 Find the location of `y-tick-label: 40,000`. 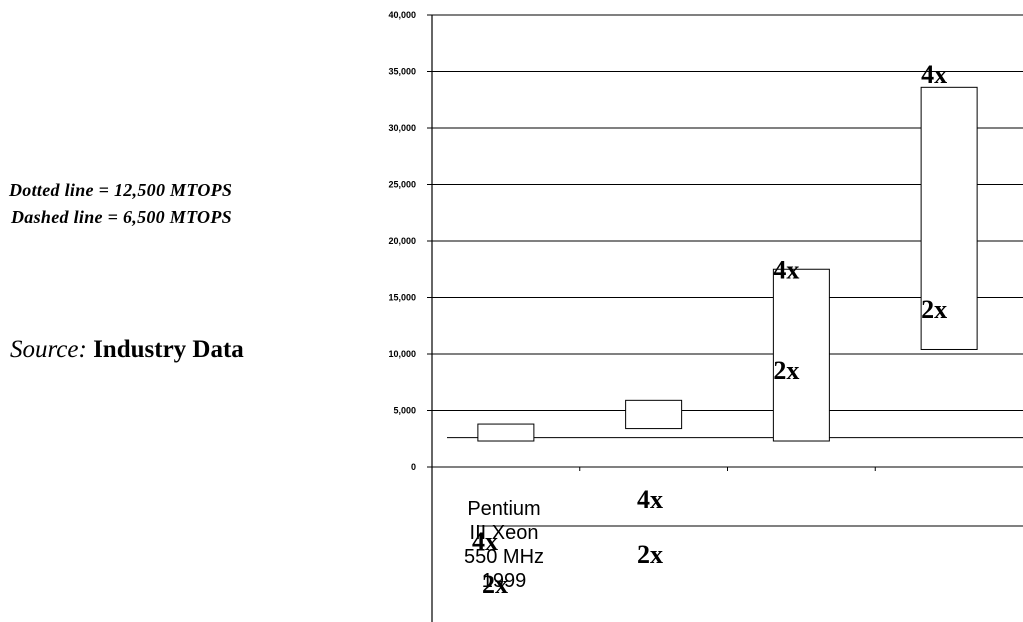

y-tick-label: 40,000 is located at coordinates (402, 15).